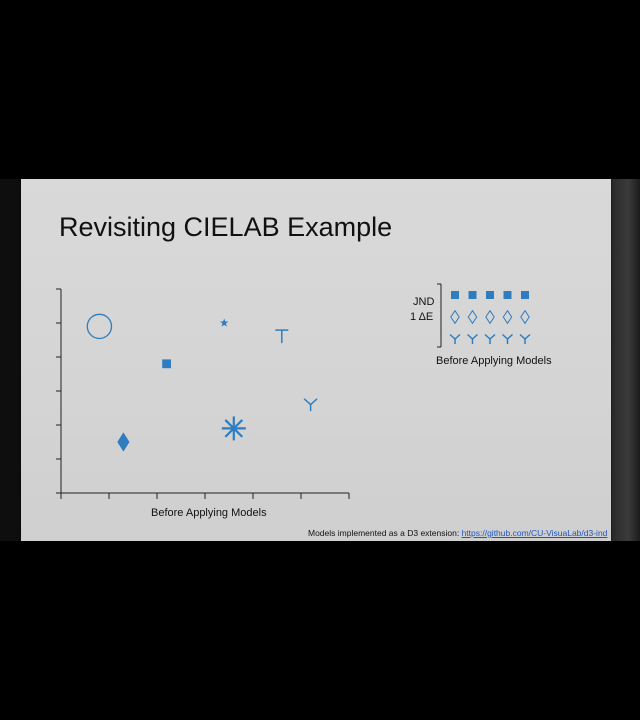 This screenshot has height=720, width=640. Describe the element at coordinates (226, 227) in the screenshot. I see `slide-title: Revisiting CIELAB Example` at that location.